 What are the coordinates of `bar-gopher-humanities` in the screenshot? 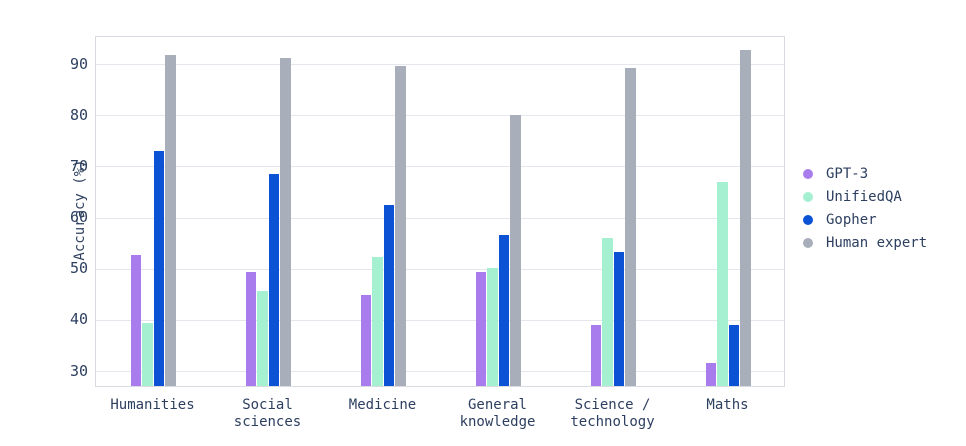 It's located at (159, 268).